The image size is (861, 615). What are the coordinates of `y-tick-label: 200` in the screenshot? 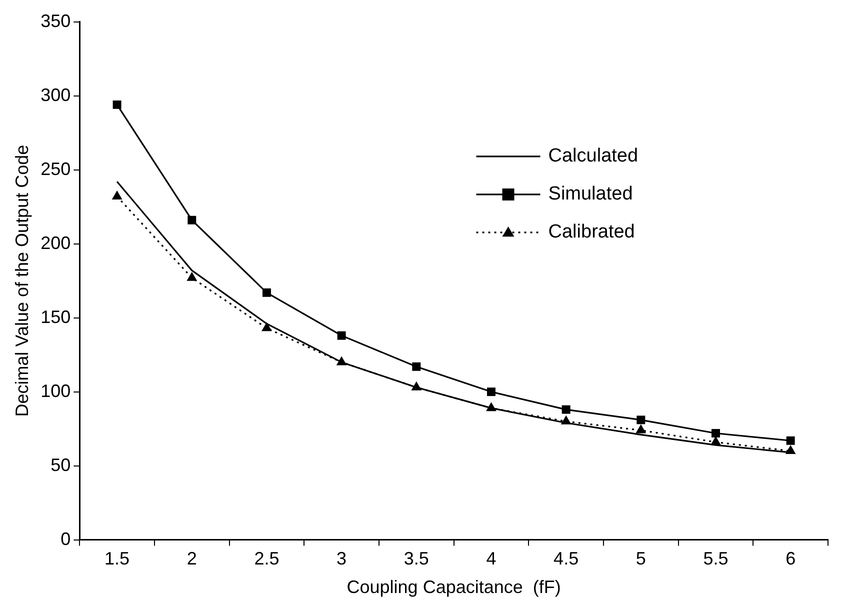 It's located at (55, 242).